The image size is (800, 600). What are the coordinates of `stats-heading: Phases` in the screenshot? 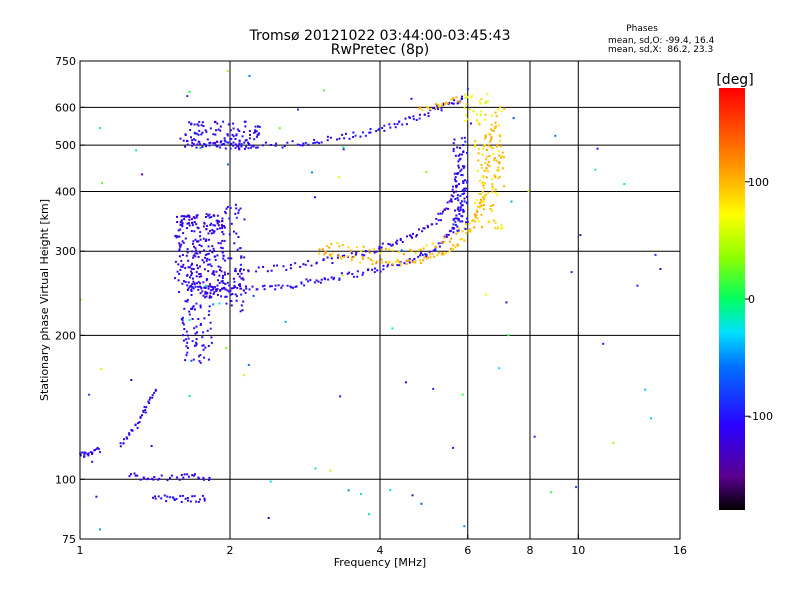 It's located at (642, 29).